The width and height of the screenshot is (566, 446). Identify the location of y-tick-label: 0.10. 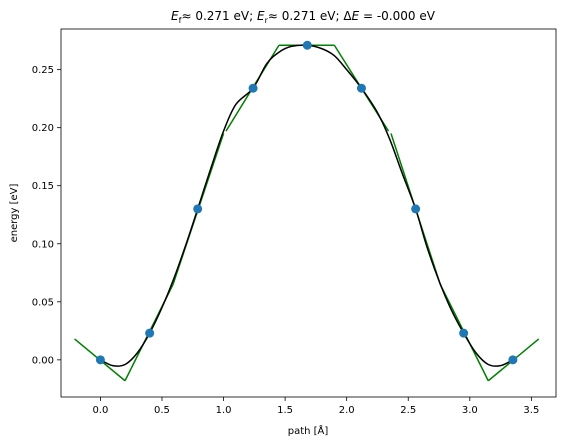
(43, 244).